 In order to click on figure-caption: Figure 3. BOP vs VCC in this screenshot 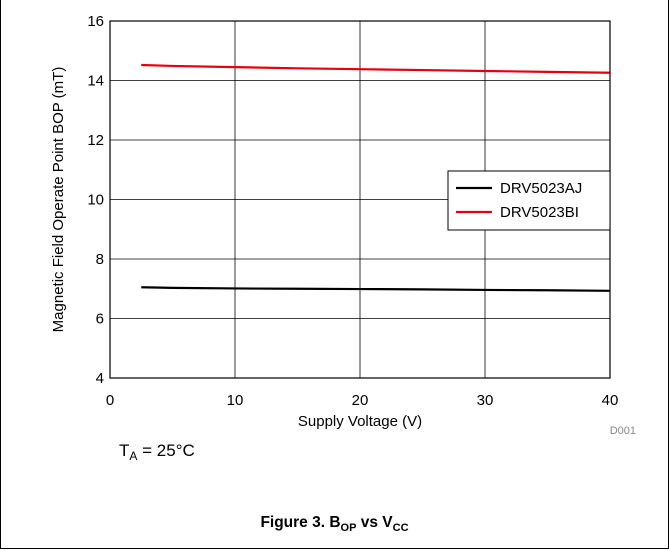, I will do `click(334, 524)`.